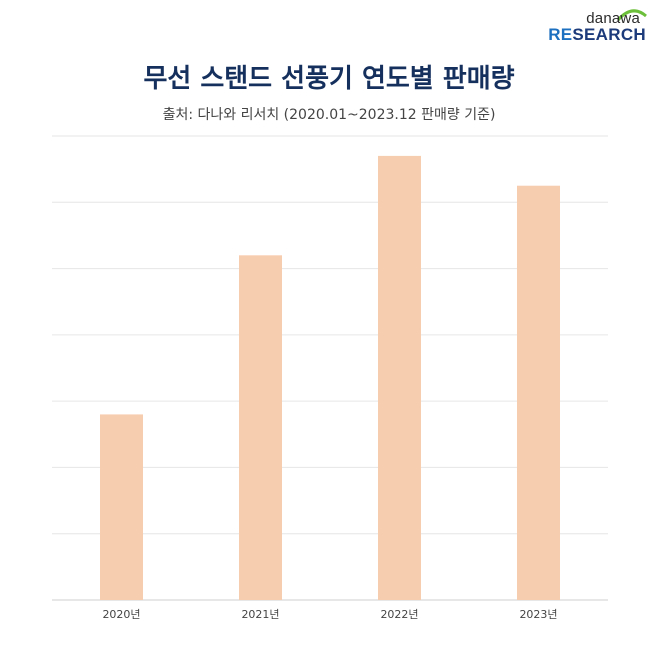 This screenshot has width=658, height=658. Describe the element at coordinates (399, 377) in the screenshot. I see `bar-2022년` at that location.